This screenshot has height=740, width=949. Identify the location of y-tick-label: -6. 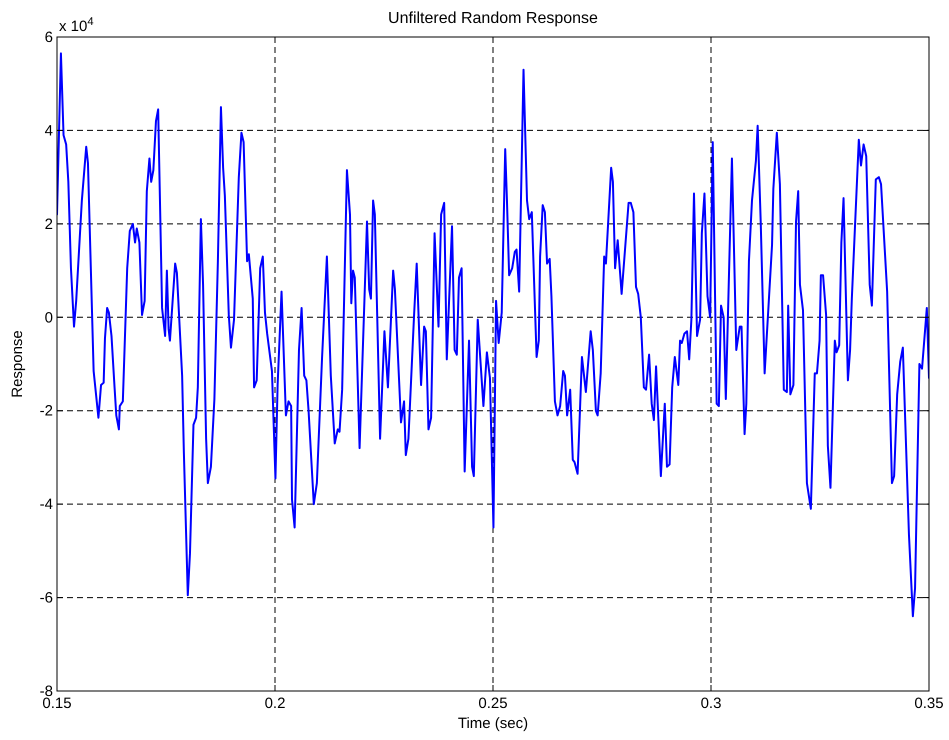
(46, 598).